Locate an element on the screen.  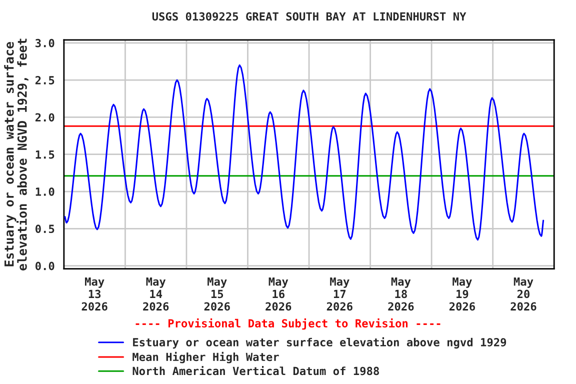
x-tick-label: May 14 2026 is located at coordinates (156, 294).